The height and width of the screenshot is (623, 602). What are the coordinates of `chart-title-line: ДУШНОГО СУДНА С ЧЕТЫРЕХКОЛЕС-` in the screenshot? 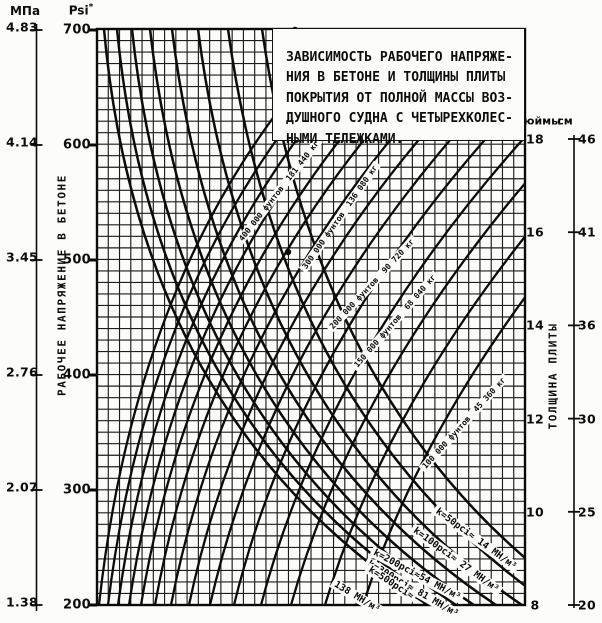 It's located at (399, 119).